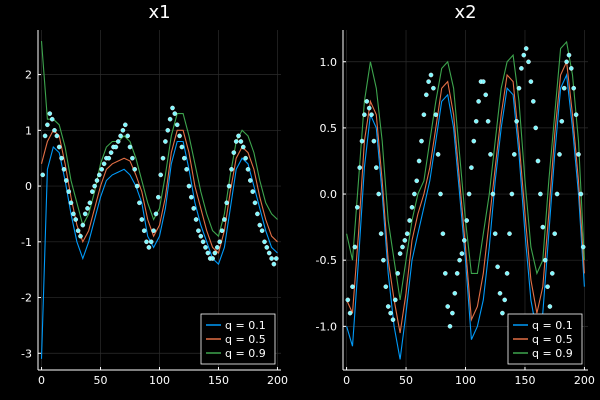 Image resolution: width=600 pixels, height=400 pixels. I want to click on x-tick-label: 150, so click(218, 380).